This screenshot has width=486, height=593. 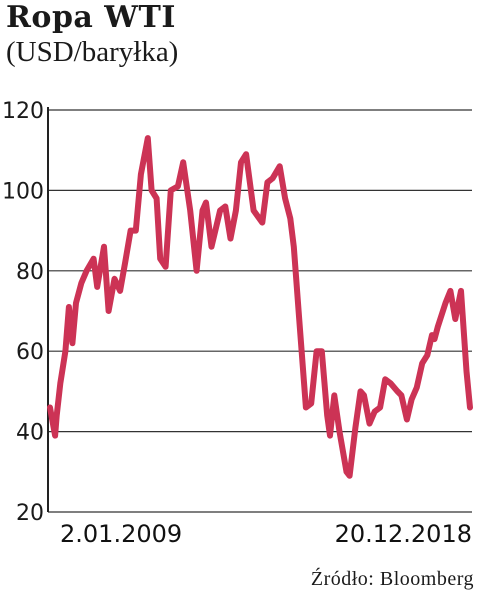 What do you see at coordinates (30, 352) in the screenshot?
I see `y-tick-label: 60` at bounding box center [30, 352].